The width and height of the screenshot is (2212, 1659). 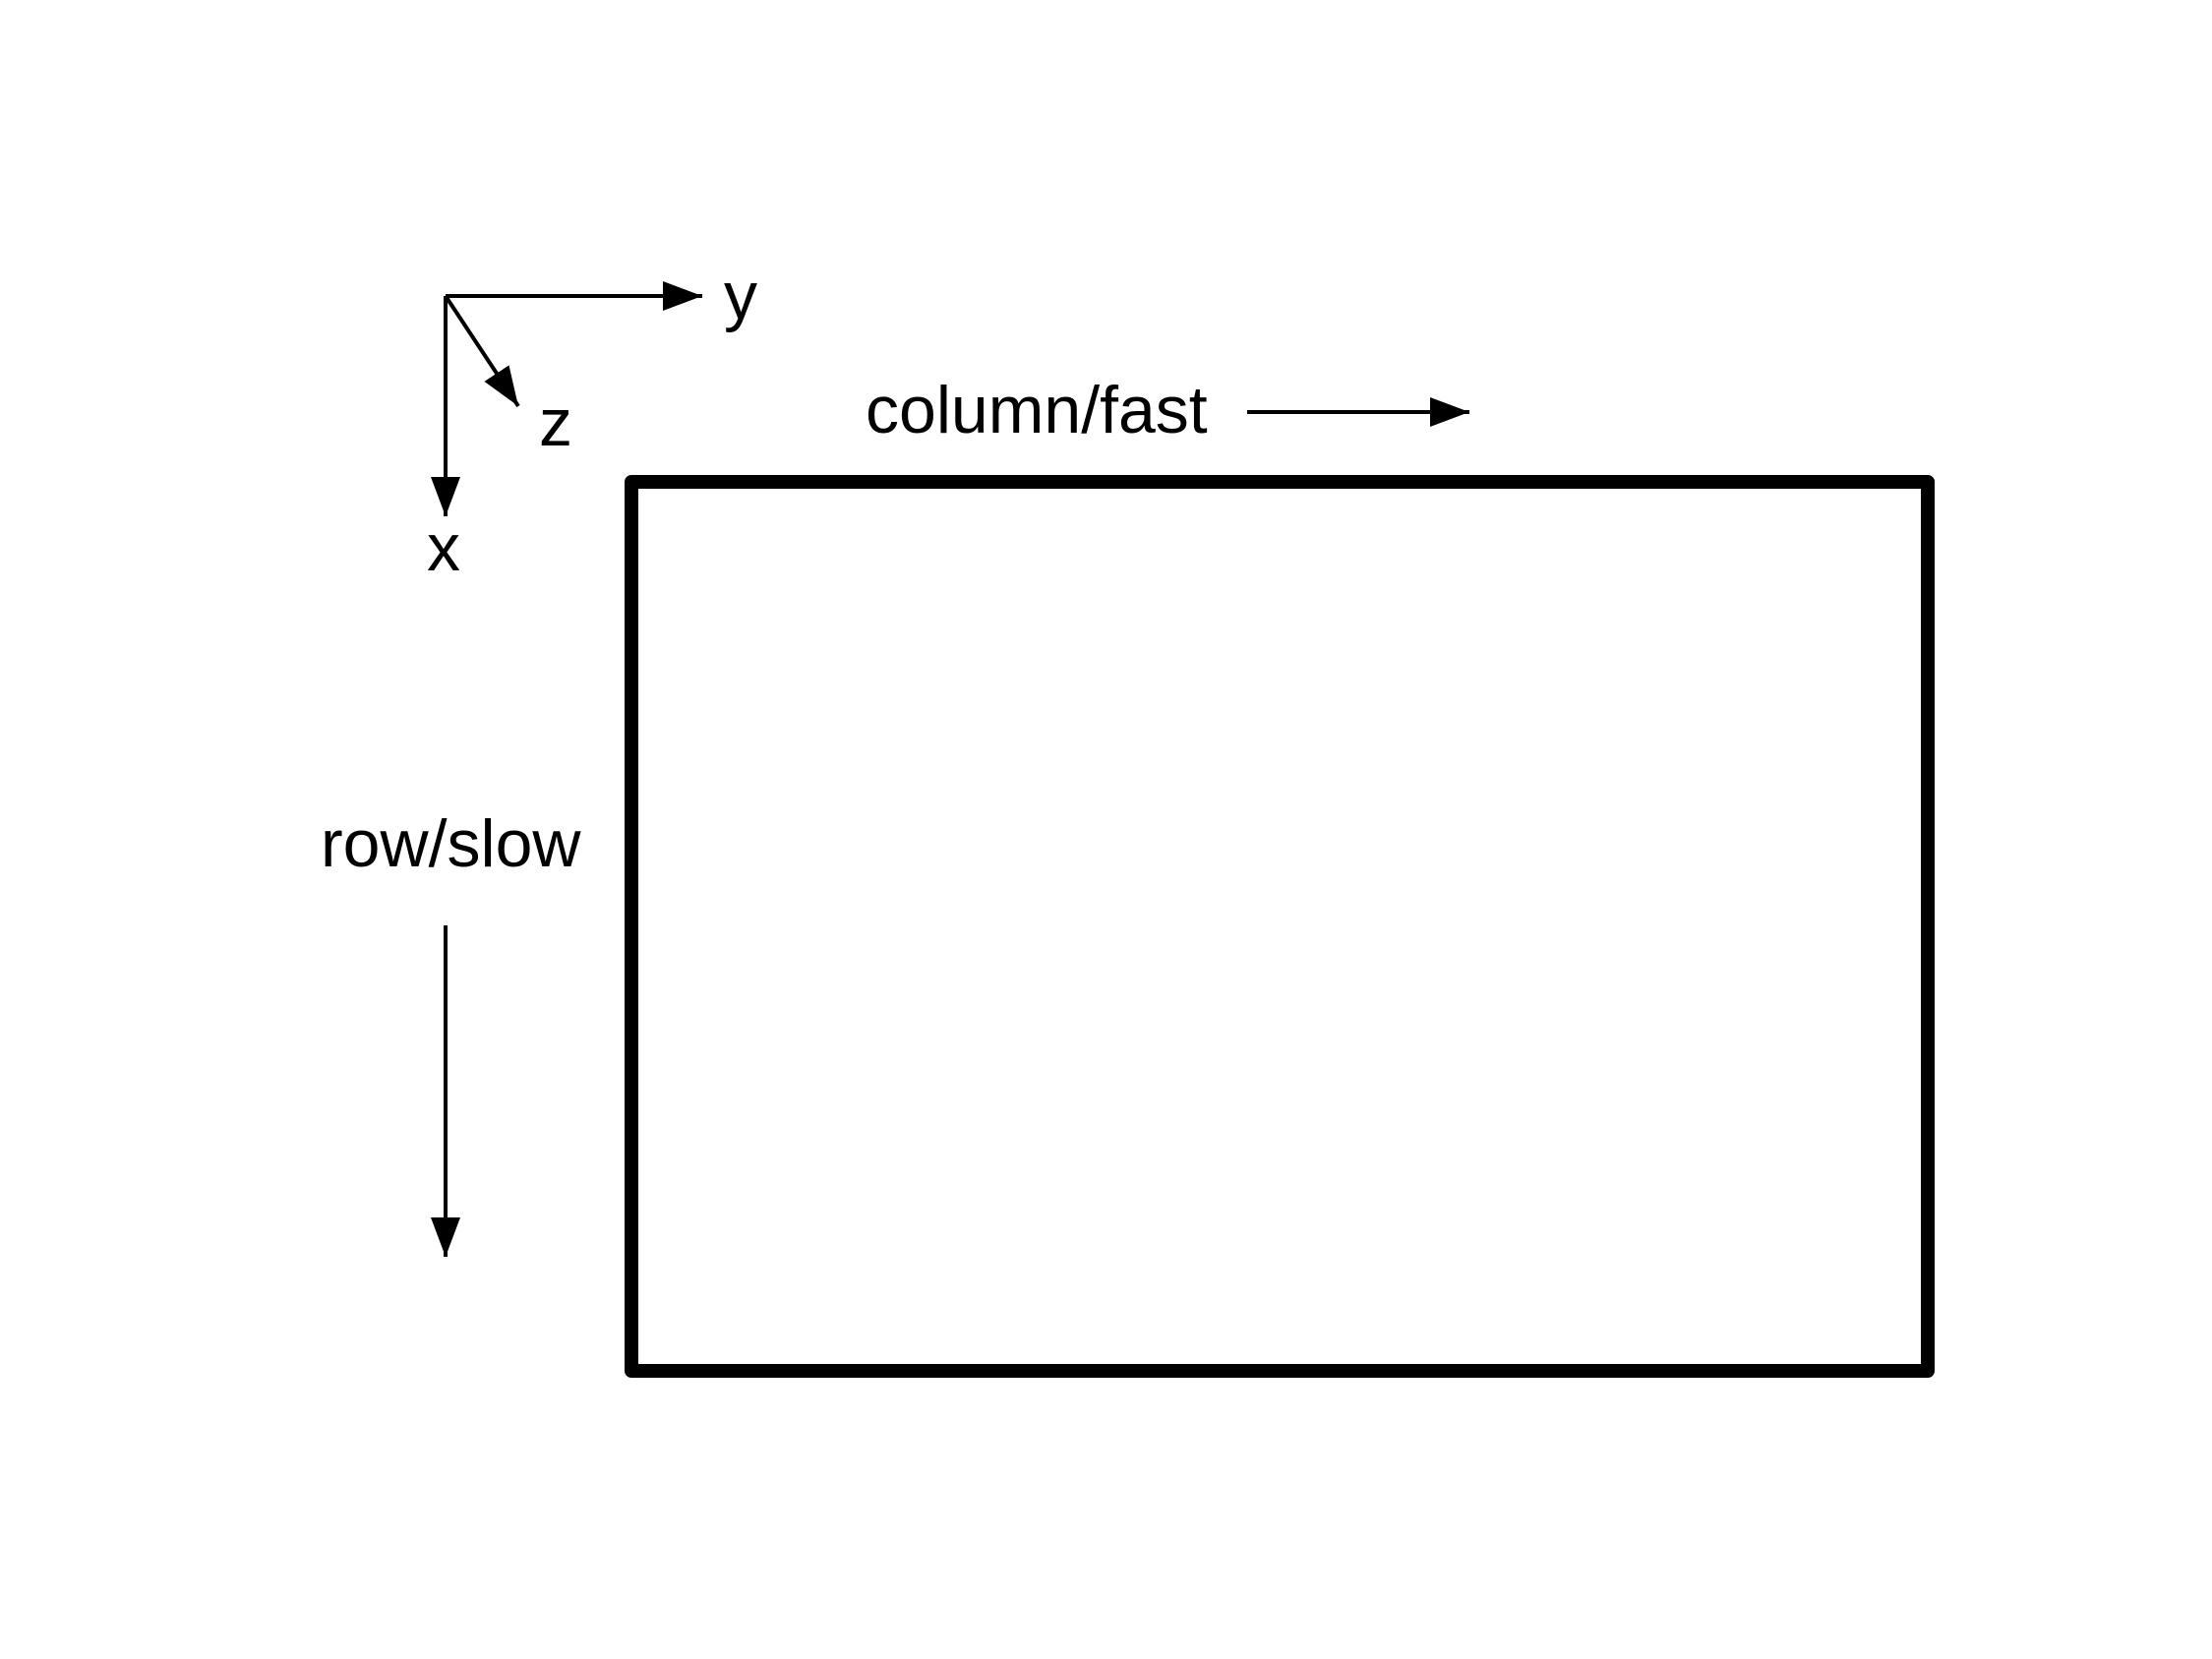 I want to click on column-direction: column/fast, so click(x=1167, y=410).